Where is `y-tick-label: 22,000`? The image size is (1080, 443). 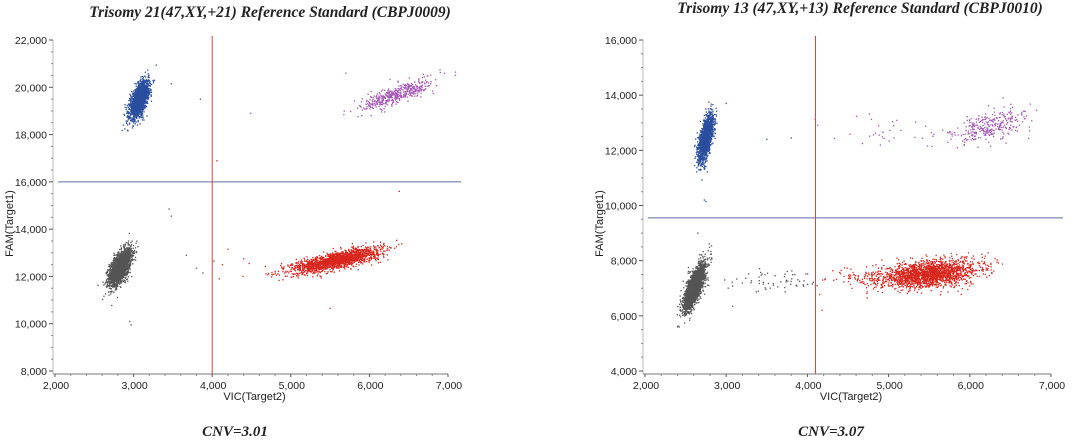
y-tick-label: 22,000 is located at coordinates (31, 41).